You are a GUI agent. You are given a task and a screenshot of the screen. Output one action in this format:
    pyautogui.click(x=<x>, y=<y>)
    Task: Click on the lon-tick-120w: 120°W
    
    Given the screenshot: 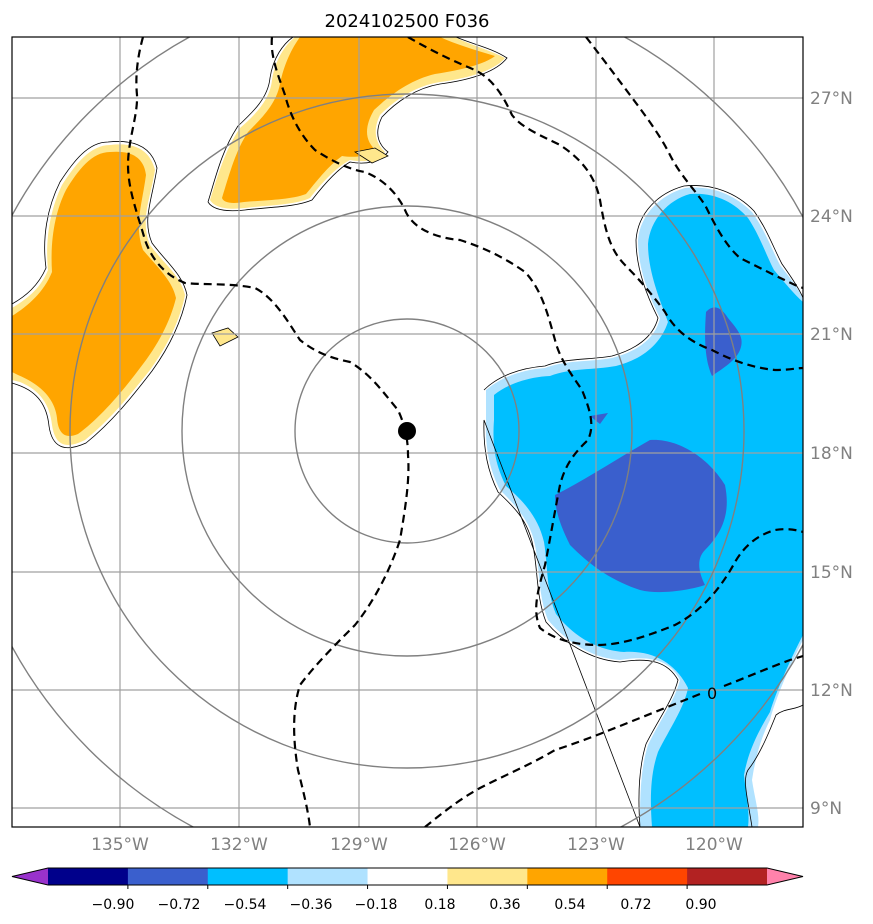 What is the action you would take?
    pyautogui.click(x=714, y=845)
    